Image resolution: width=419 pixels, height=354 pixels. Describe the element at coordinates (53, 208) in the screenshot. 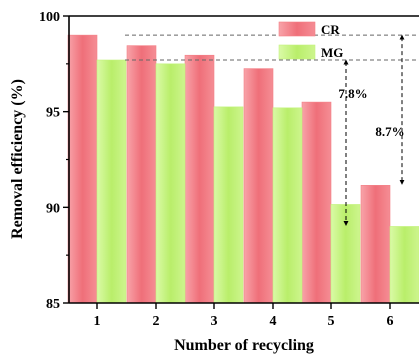

I see `y-tick-label: 90` at that location.